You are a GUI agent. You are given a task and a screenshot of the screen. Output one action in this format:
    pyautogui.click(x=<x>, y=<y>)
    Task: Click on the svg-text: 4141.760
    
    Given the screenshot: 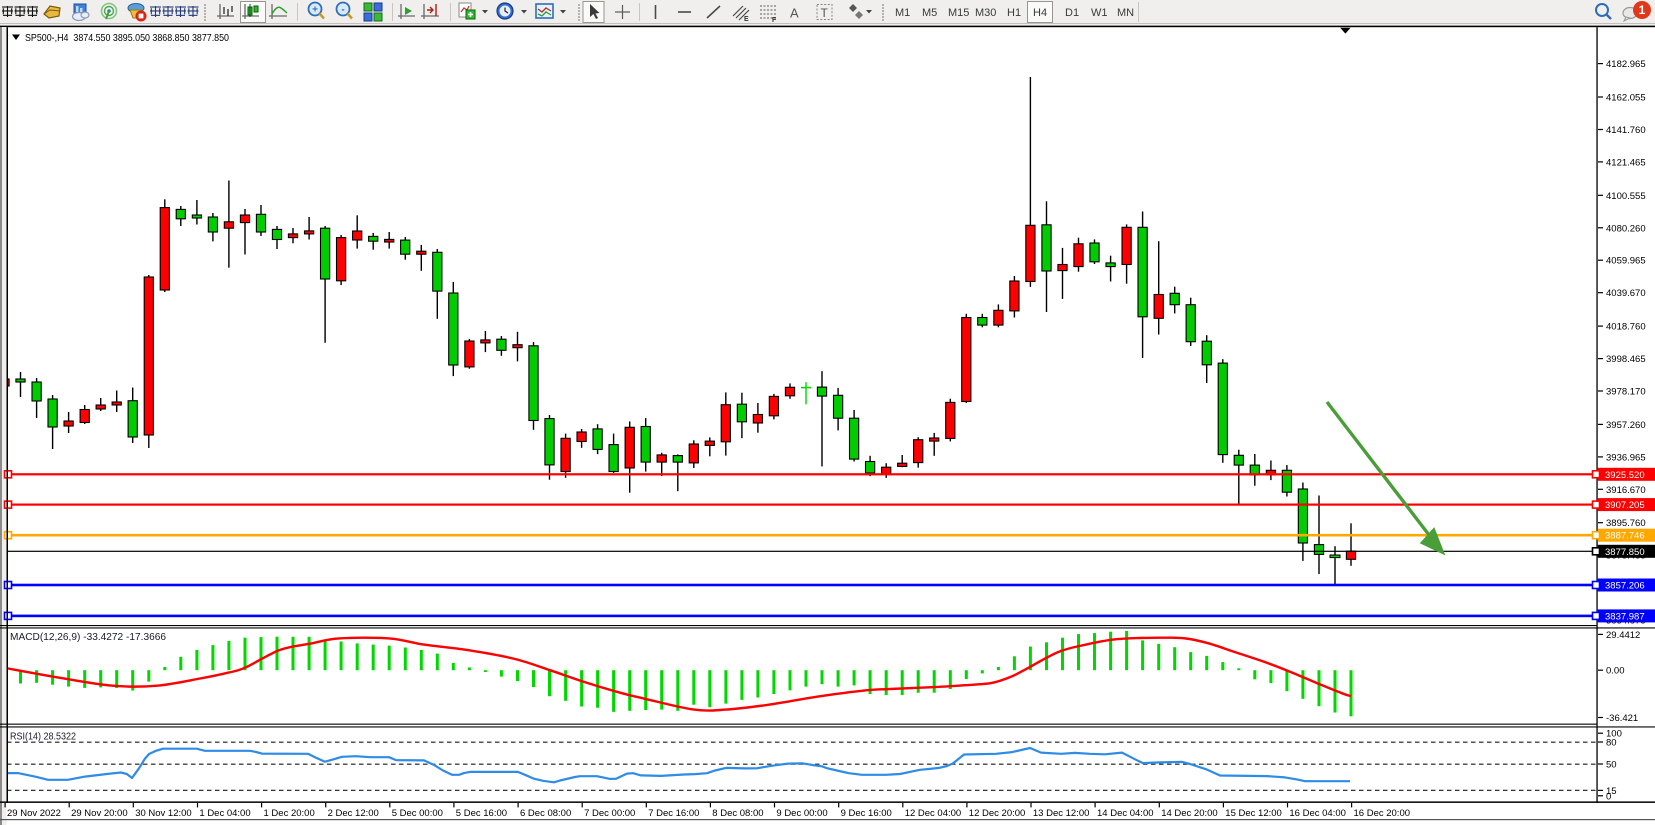 What is the action you would take?
    pyautogui.click(x=1626, y=130)
    